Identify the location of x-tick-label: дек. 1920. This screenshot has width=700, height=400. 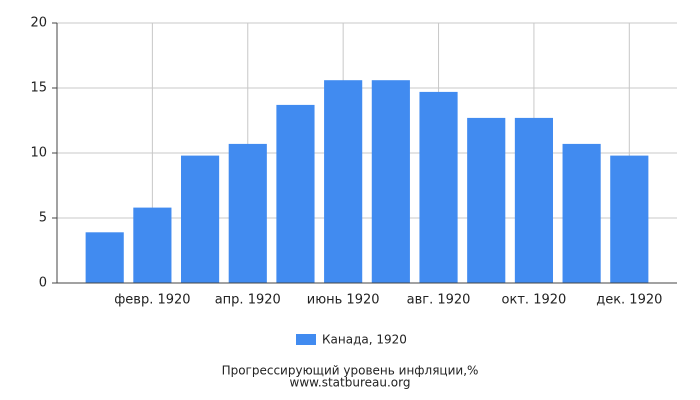
(629, 300).